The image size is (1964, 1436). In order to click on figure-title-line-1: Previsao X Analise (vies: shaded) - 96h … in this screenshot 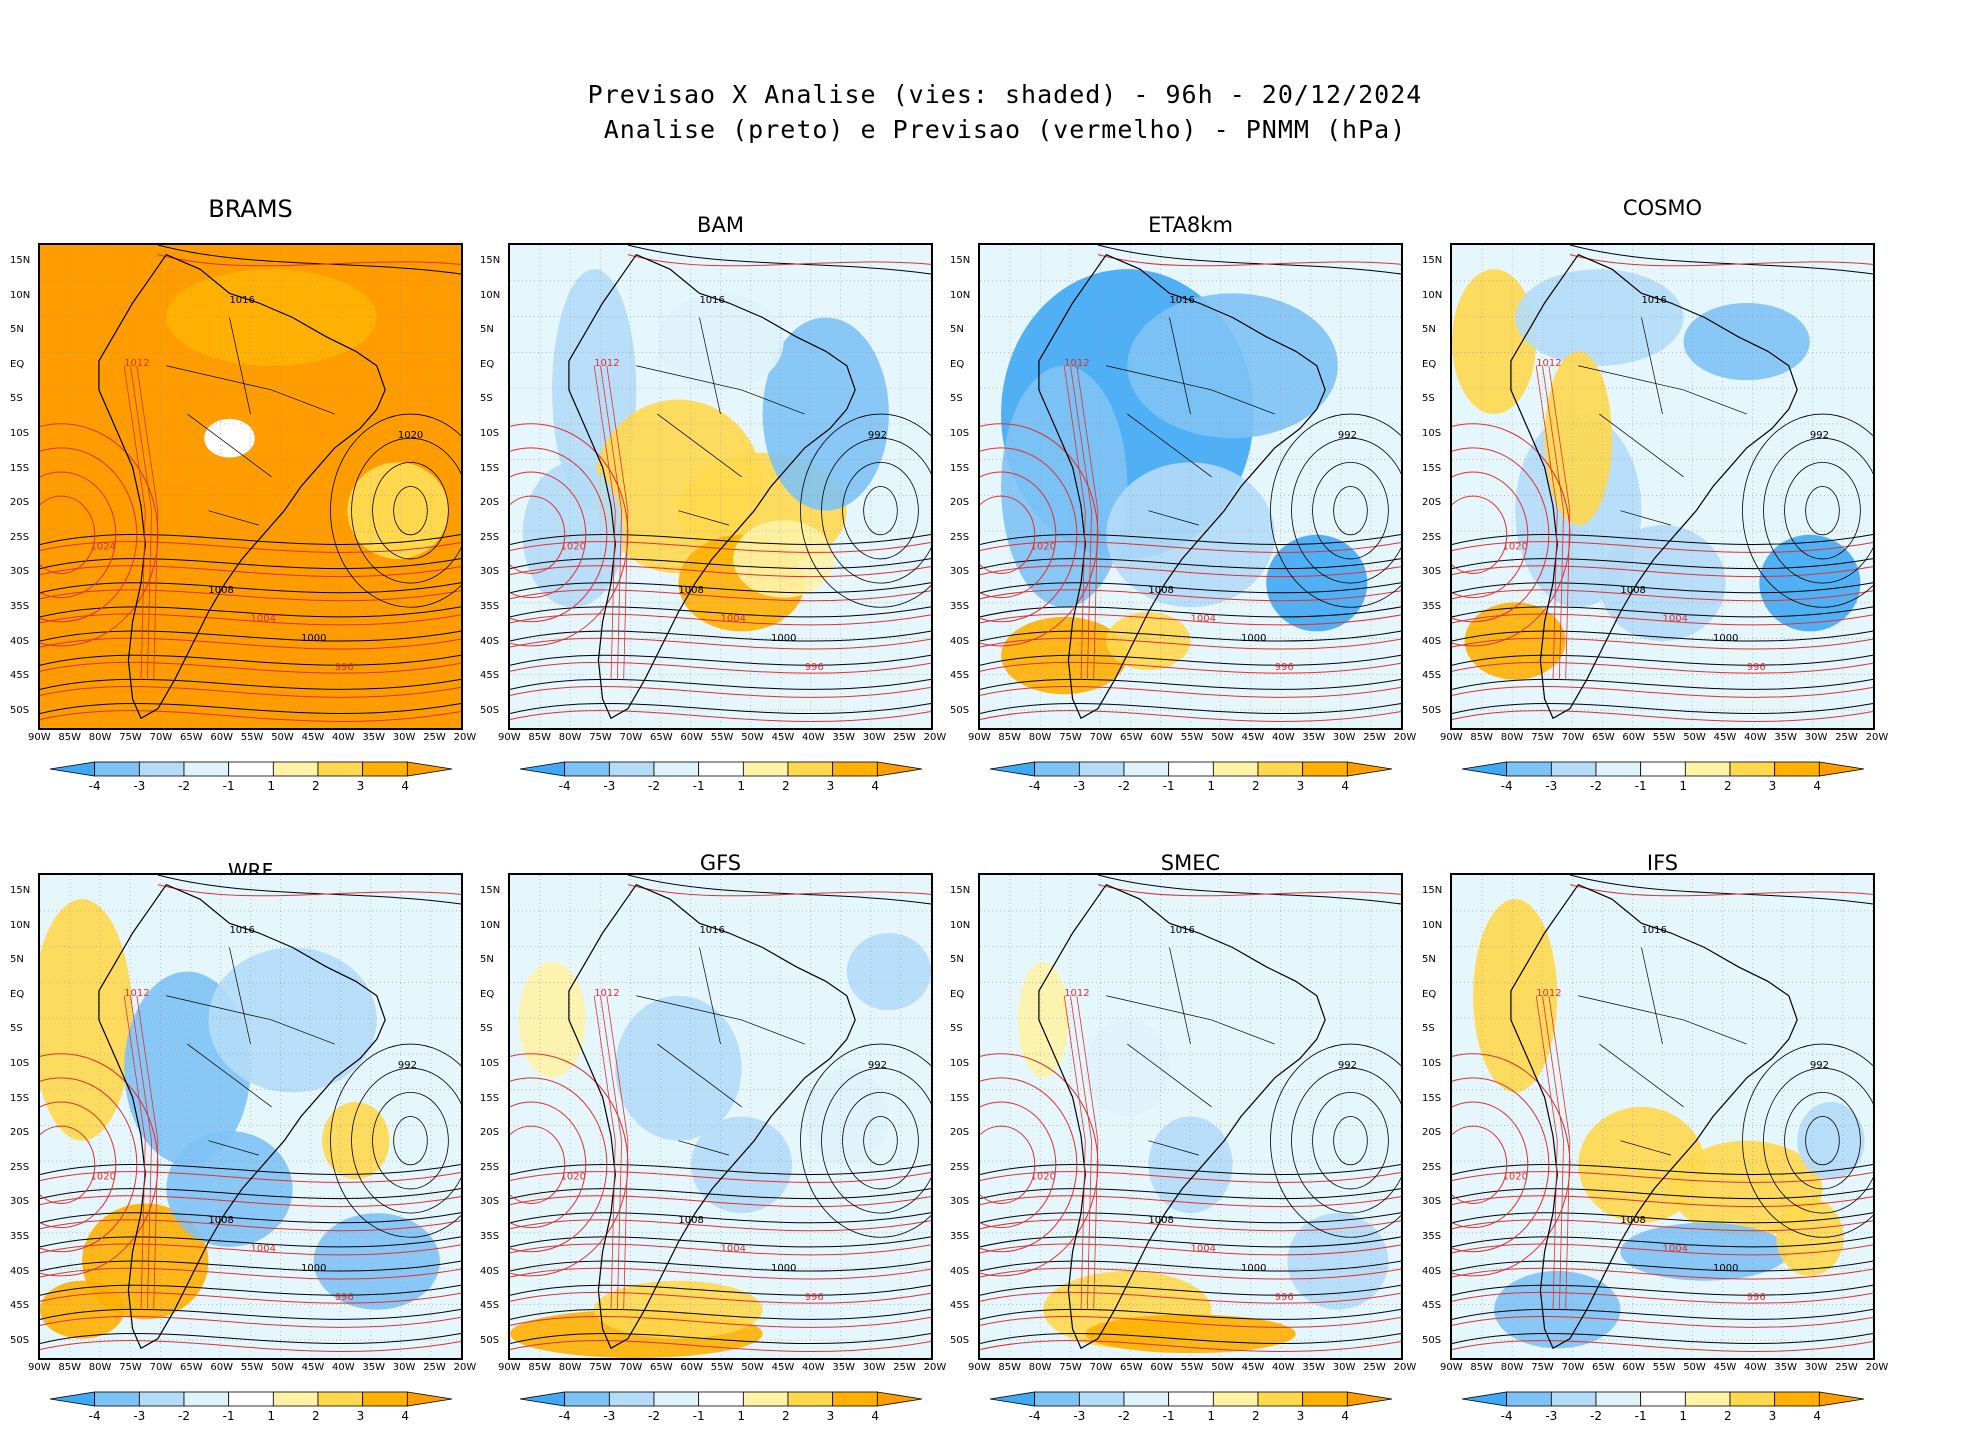, I will do `click(1005, 94)`.